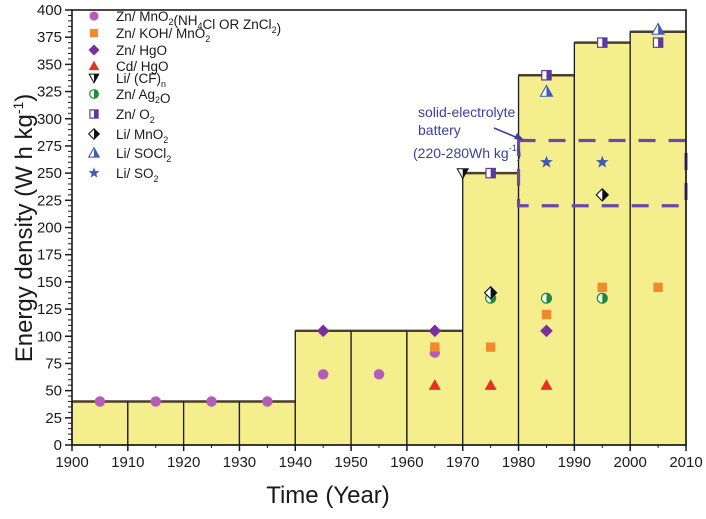  What do you see at coordinates (49, 255) in the screenshot?
I see `y-tick-label: 175` at bounding box center [49, 255].